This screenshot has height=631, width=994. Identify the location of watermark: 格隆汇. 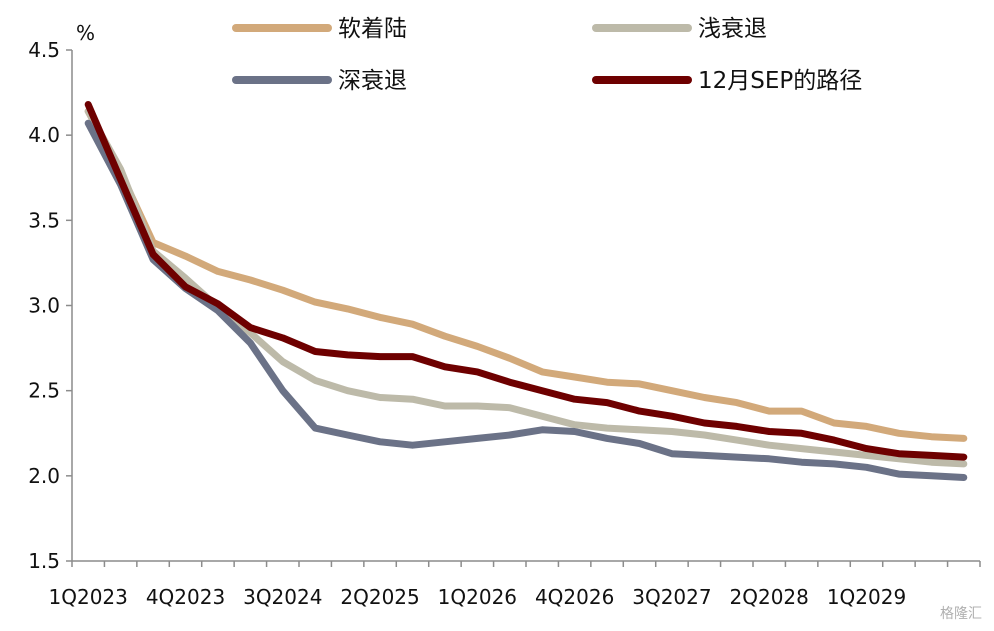
(961, 614).